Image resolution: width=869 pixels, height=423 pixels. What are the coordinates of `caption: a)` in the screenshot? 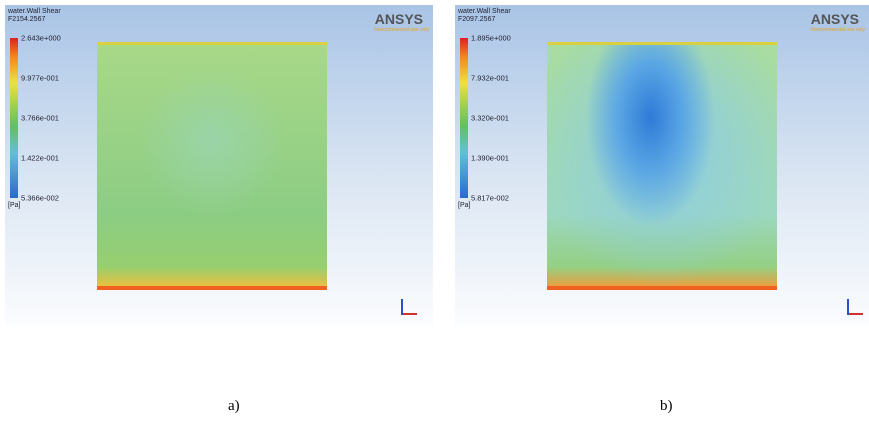 It's located at (234, 406).